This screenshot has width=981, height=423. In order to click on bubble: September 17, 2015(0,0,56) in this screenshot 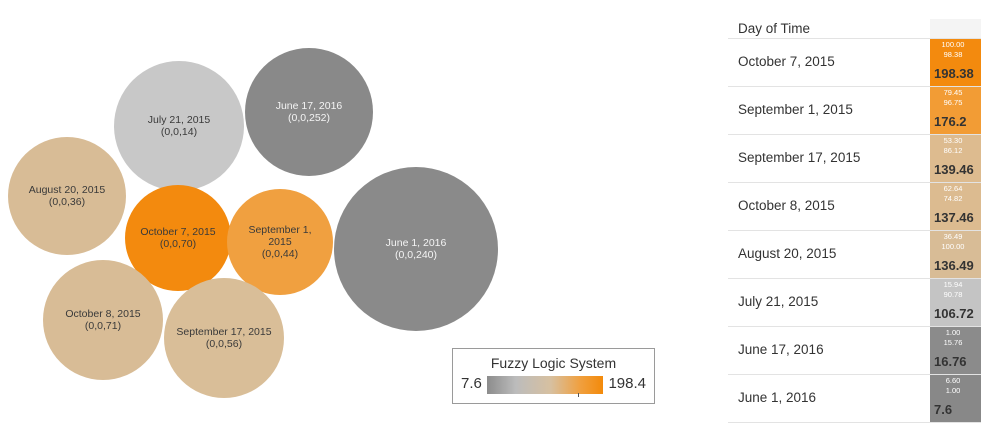, I will do `click(224, 338)`.